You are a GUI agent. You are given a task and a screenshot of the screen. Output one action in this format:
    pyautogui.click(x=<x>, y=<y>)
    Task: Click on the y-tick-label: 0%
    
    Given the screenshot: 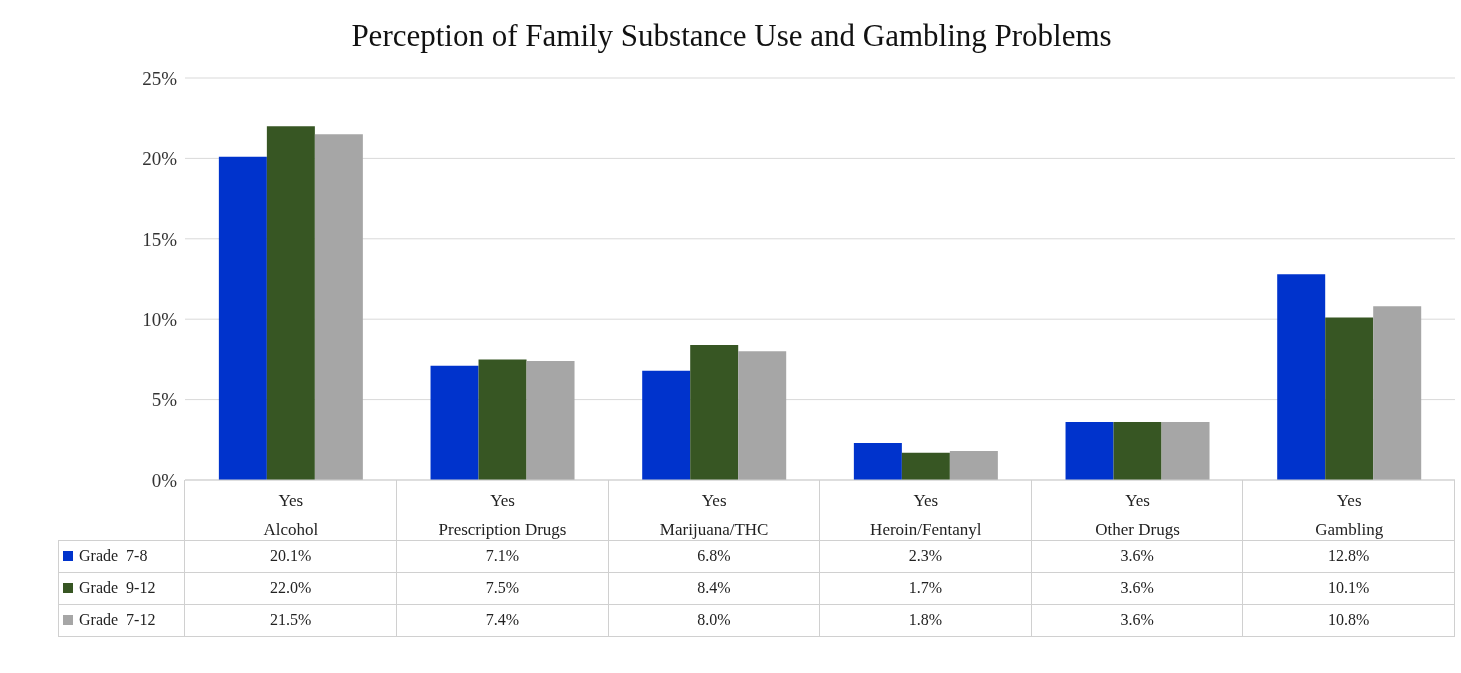 What is the action you would take?
    pyautogui.click(x=164, y=480)
    